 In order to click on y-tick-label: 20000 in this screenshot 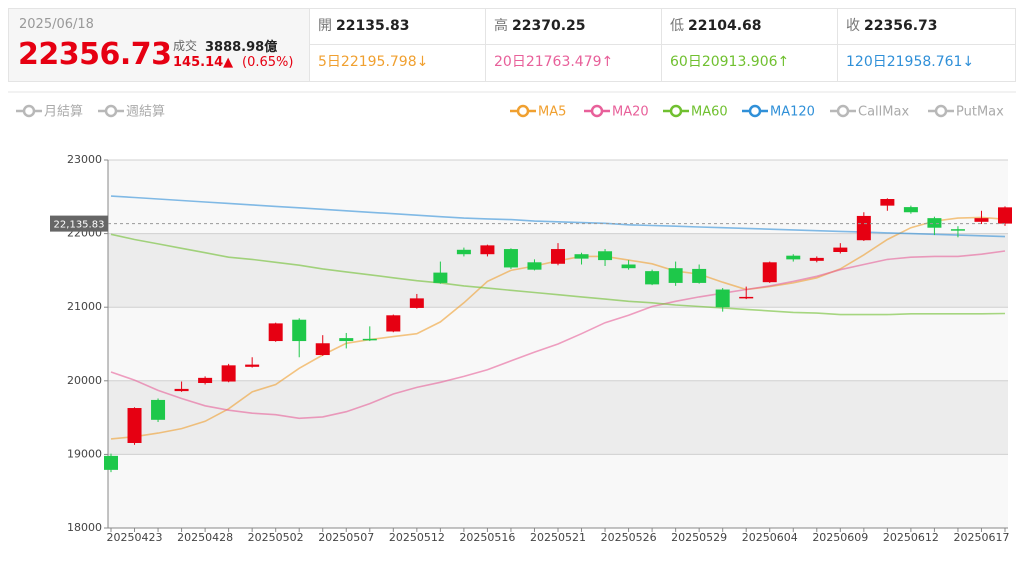, I will do `click(84, 380)`.